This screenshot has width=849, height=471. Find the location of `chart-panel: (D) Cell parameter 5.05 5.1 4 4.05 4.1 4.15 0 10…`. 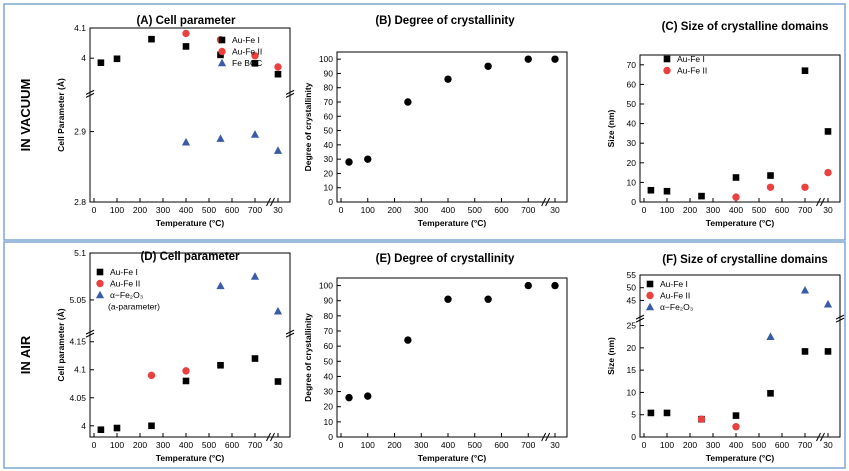

chart-panel: (D) Cell parameter 5.05 5.1 4 4.05 4.1 4.15 0 10… is located at coordinates (175, 355).